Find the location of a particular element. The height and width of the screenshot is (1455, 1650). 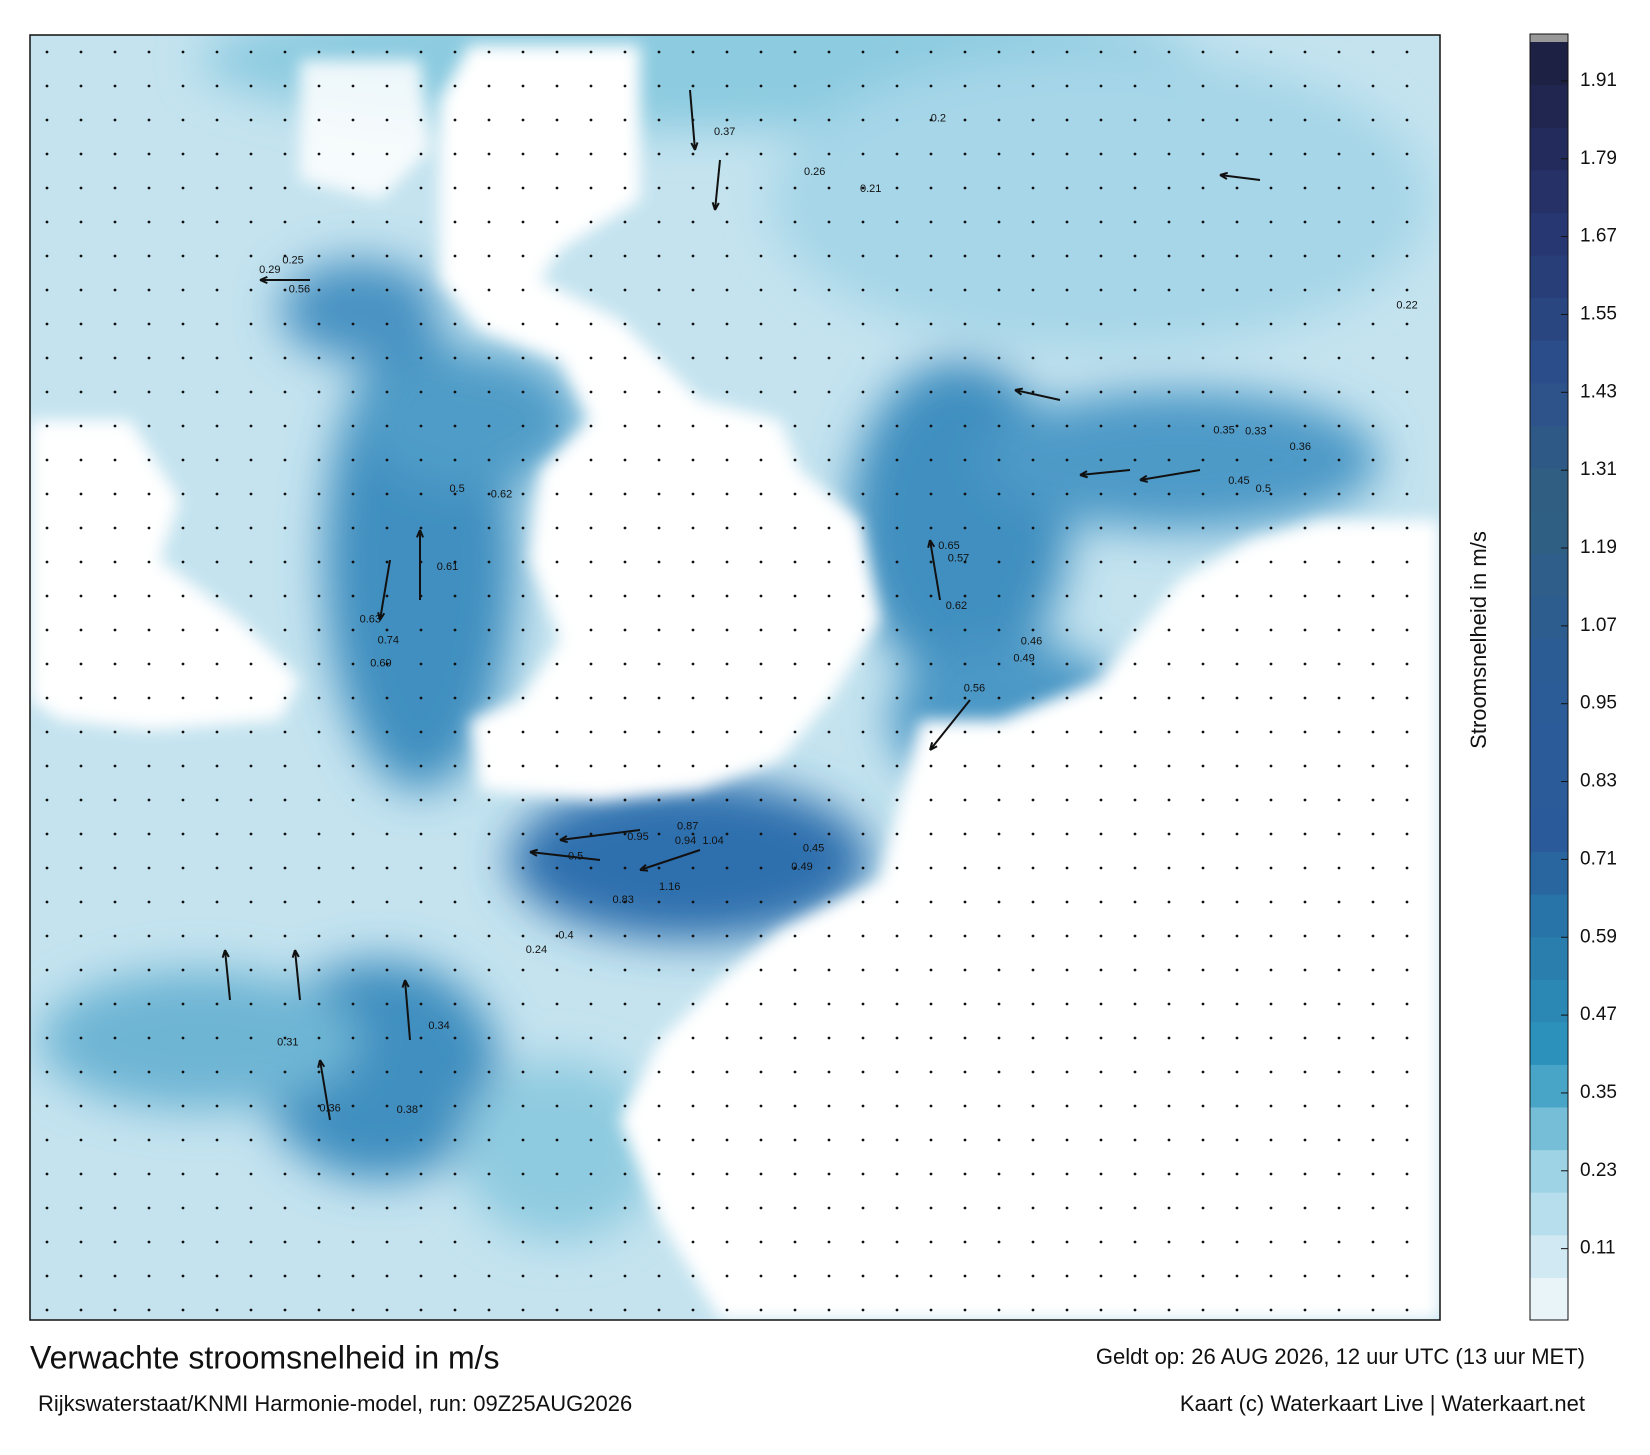

current-label: 0.69 is located at coordinates (380, 664).